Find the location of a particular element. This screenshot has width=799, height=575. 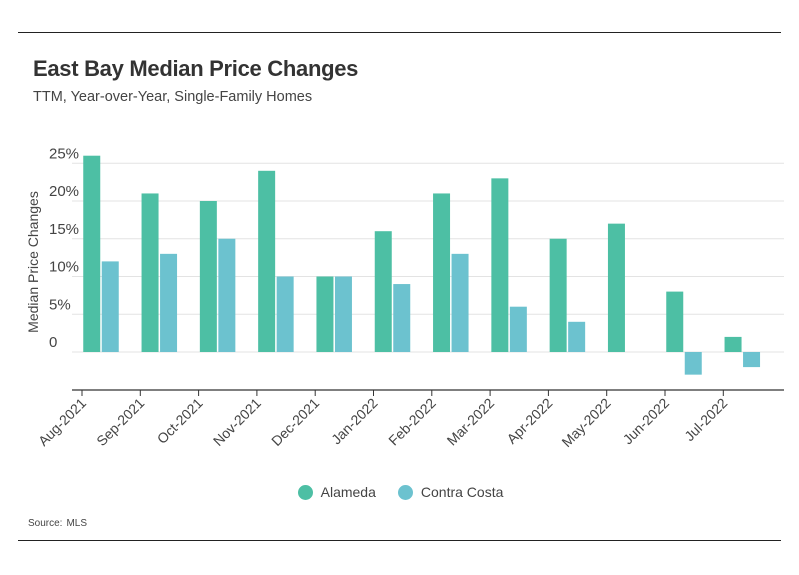

source-note: Source: MLS is located at coordinates (59, 523).